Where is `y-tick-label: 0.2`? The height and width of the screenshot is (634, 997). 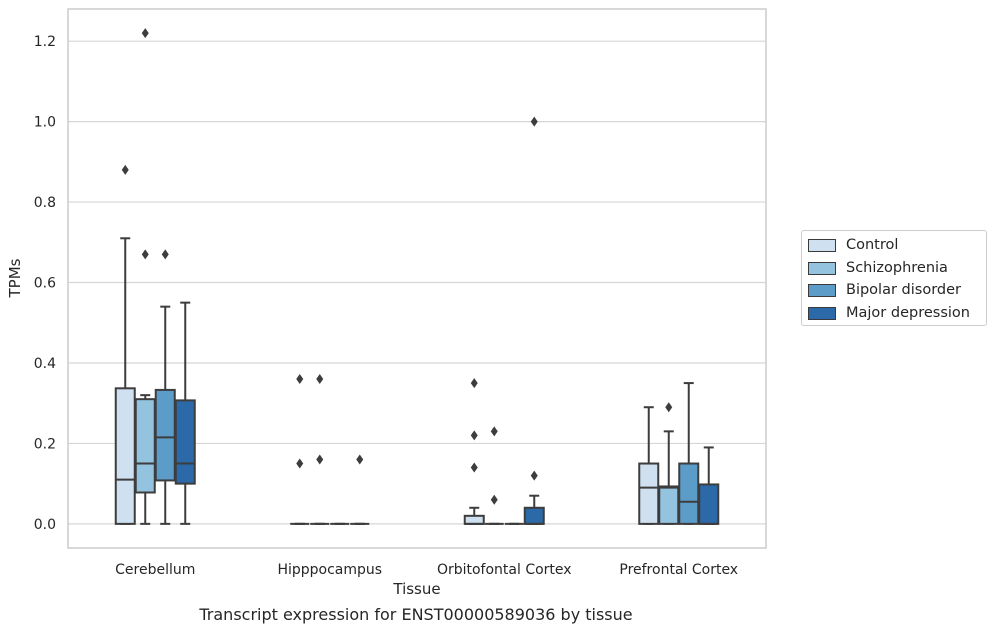
y-tick-label: 0.2 is located at coordinates (45, 444).